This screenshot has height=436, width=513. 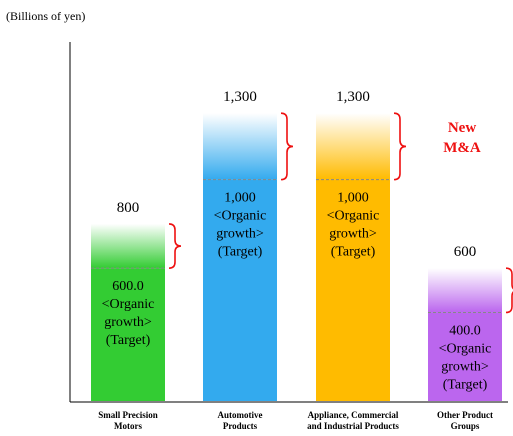 What do you see at coordinates (128, 286) in the screenshot?
I see `organic-value-1: 600.0` at bounding box center [128, 286].